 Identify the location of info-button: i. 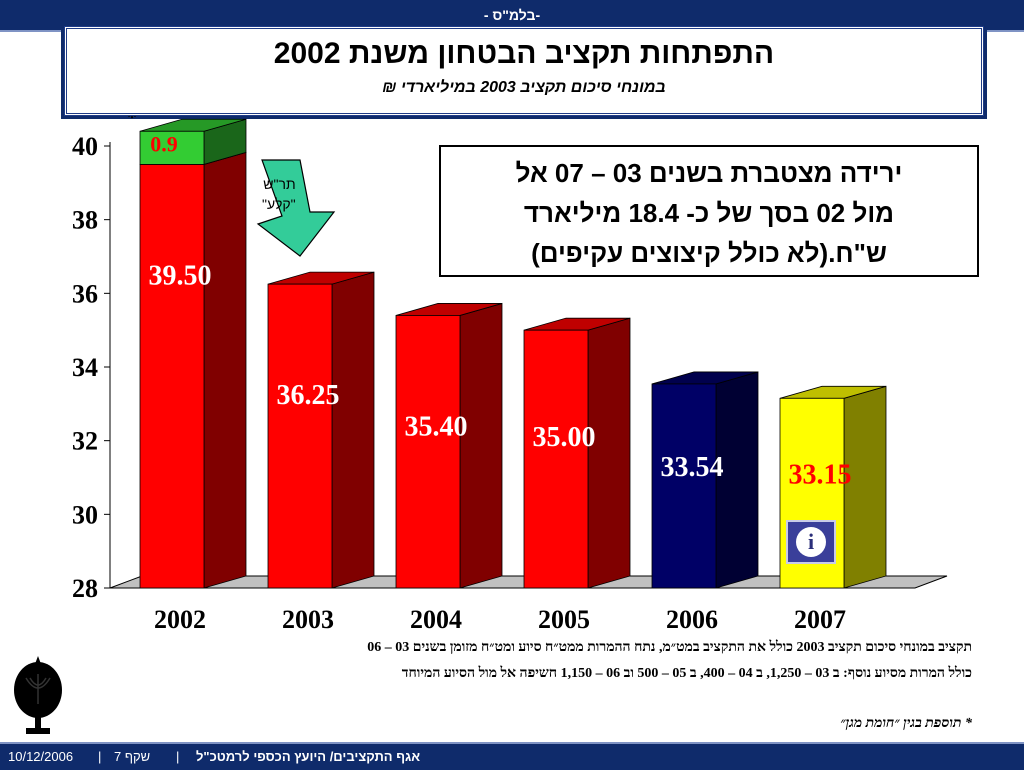
(811, 542).